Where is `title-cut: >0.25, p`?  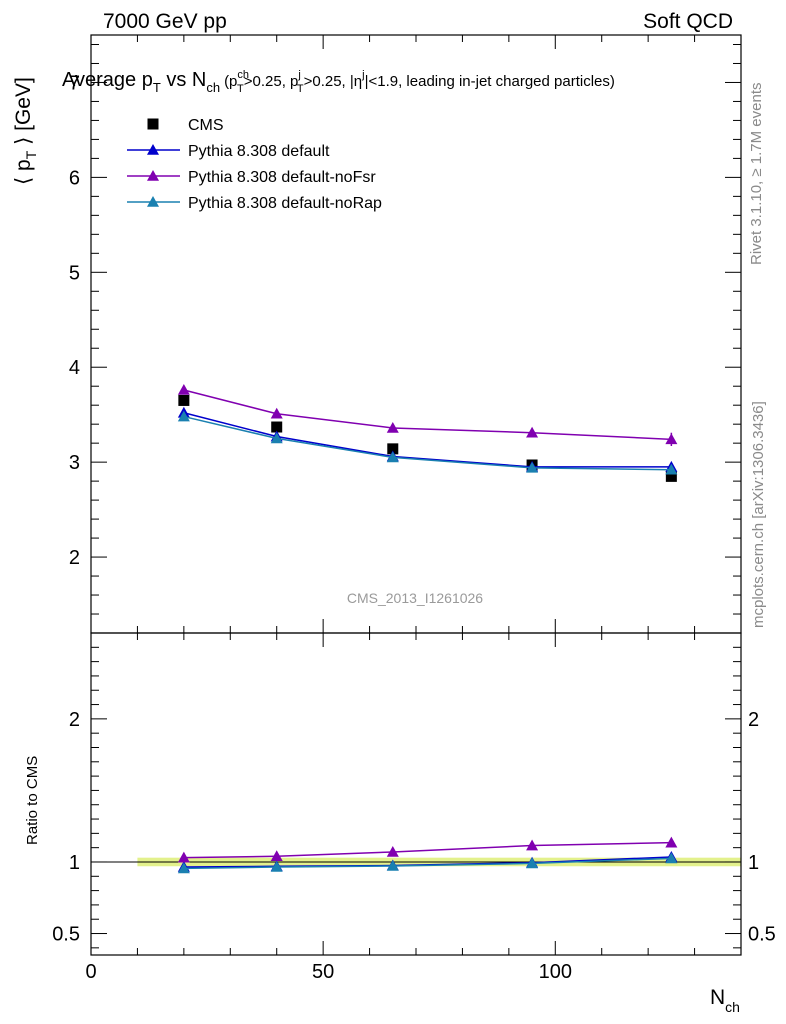
title-cut: >0.25, p is located at coordinates (271, 81).